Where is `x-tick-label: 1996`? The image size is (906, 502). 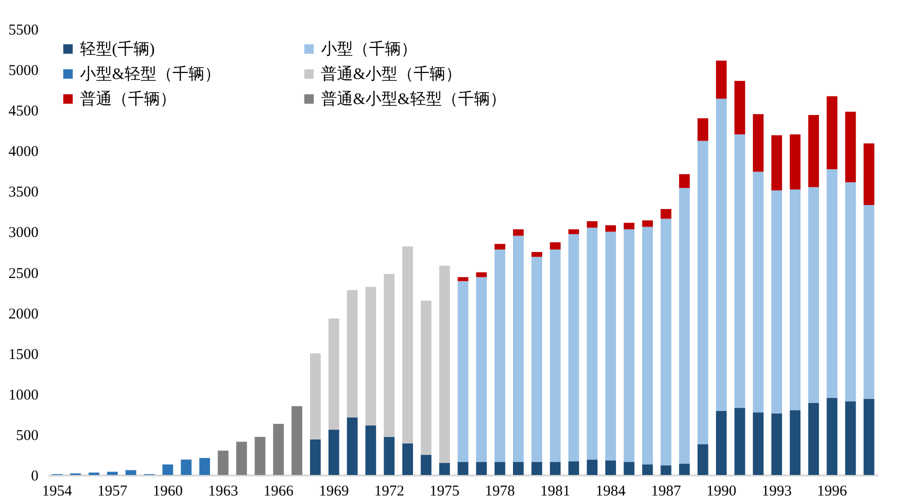 x-tick-label: 1996 is located at coordinates (832, 492).